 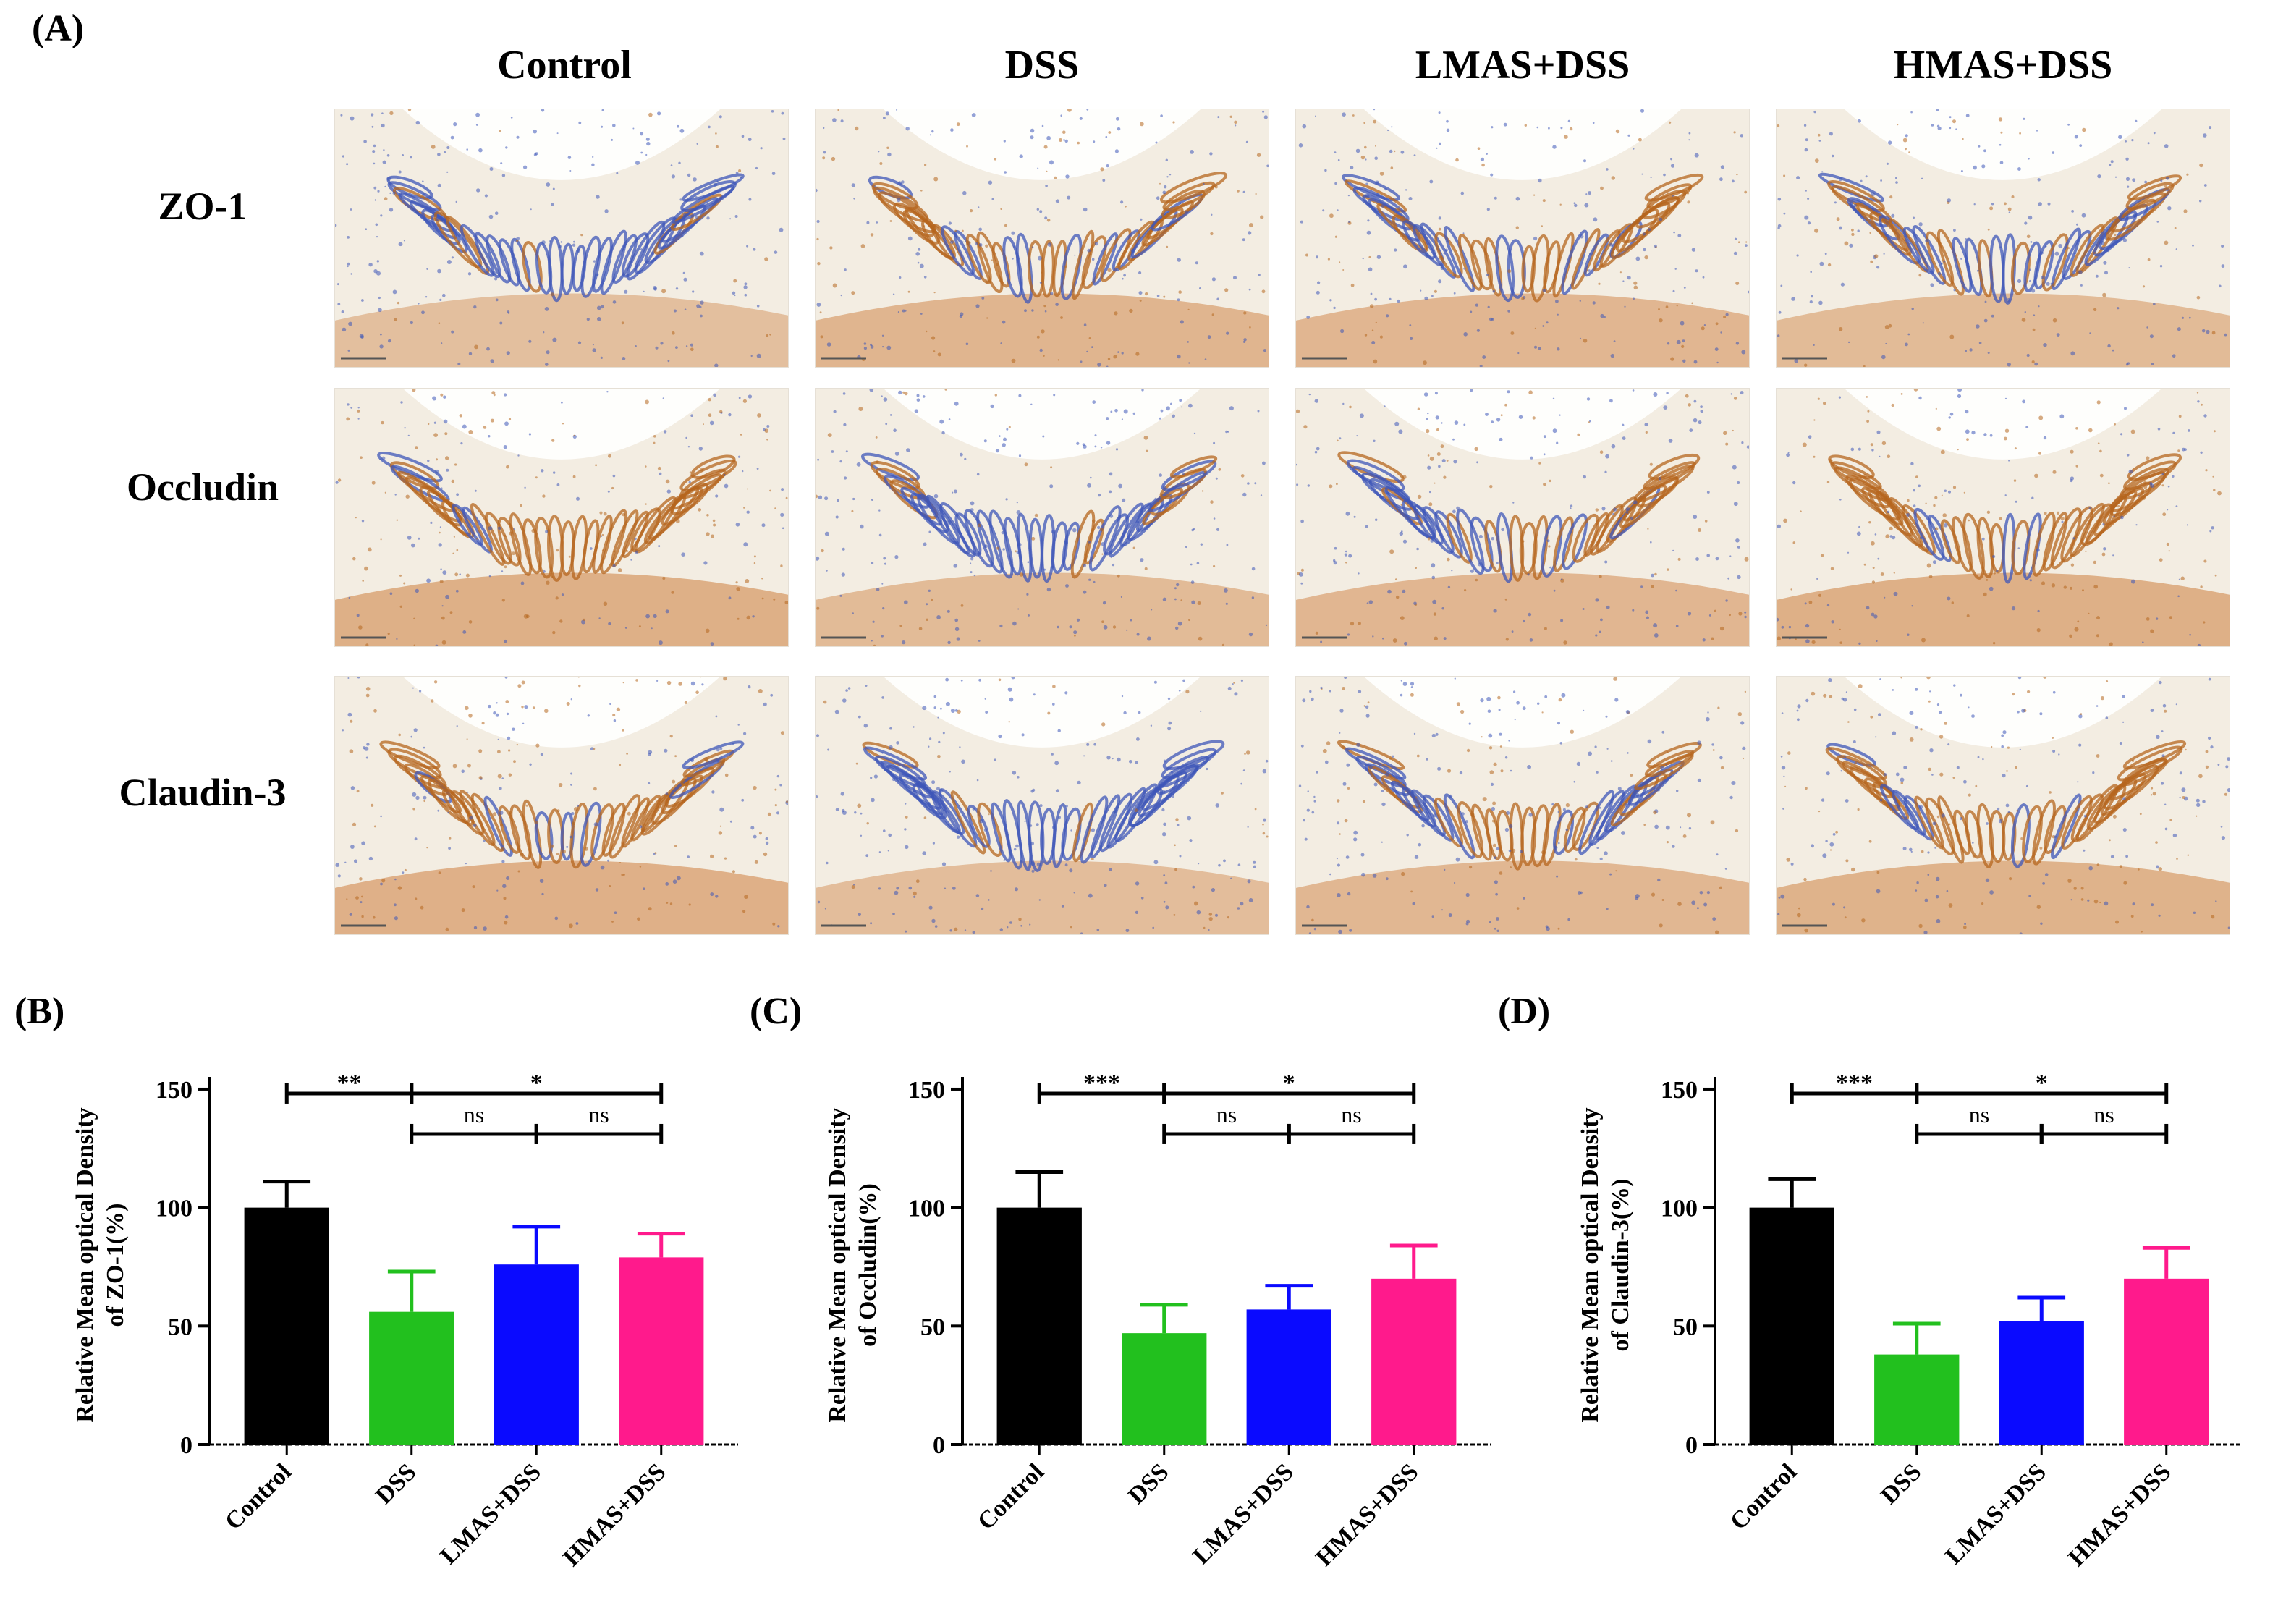 I want to click on y-axis-label-line2: of Claudin-3(%), so click(x=1620, y=1265).